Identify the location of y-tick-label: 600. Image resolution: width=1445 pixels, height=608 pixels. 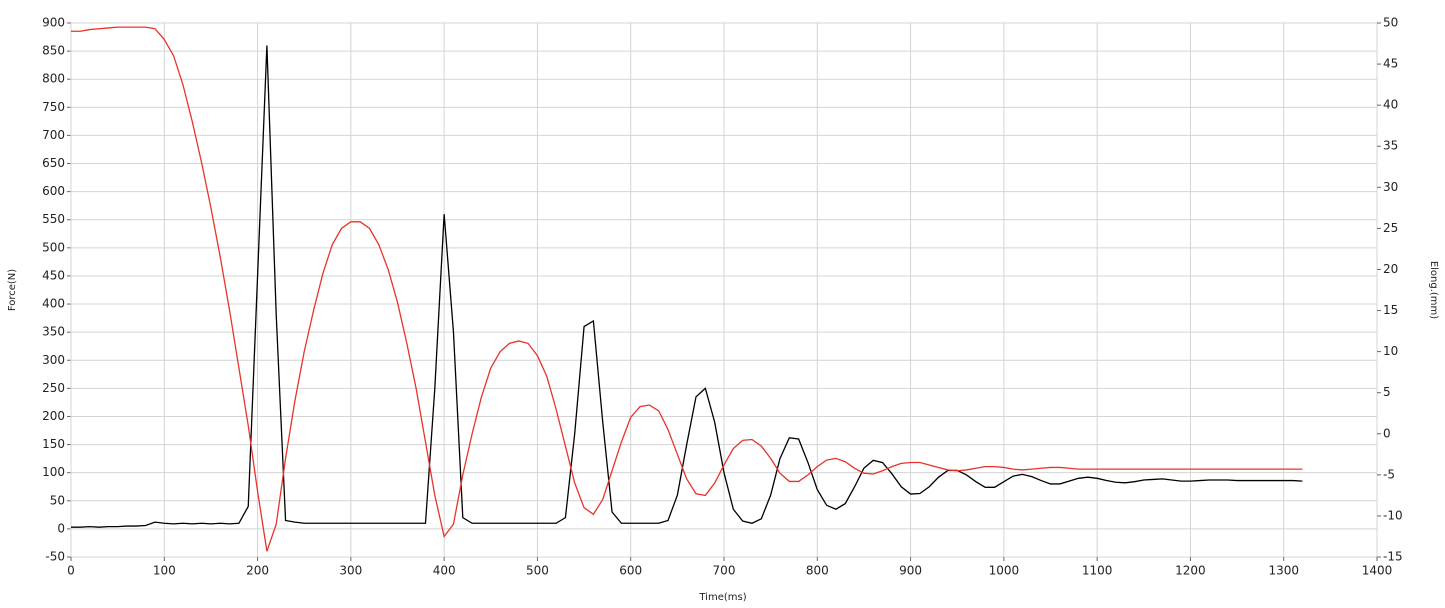
(53, 191).